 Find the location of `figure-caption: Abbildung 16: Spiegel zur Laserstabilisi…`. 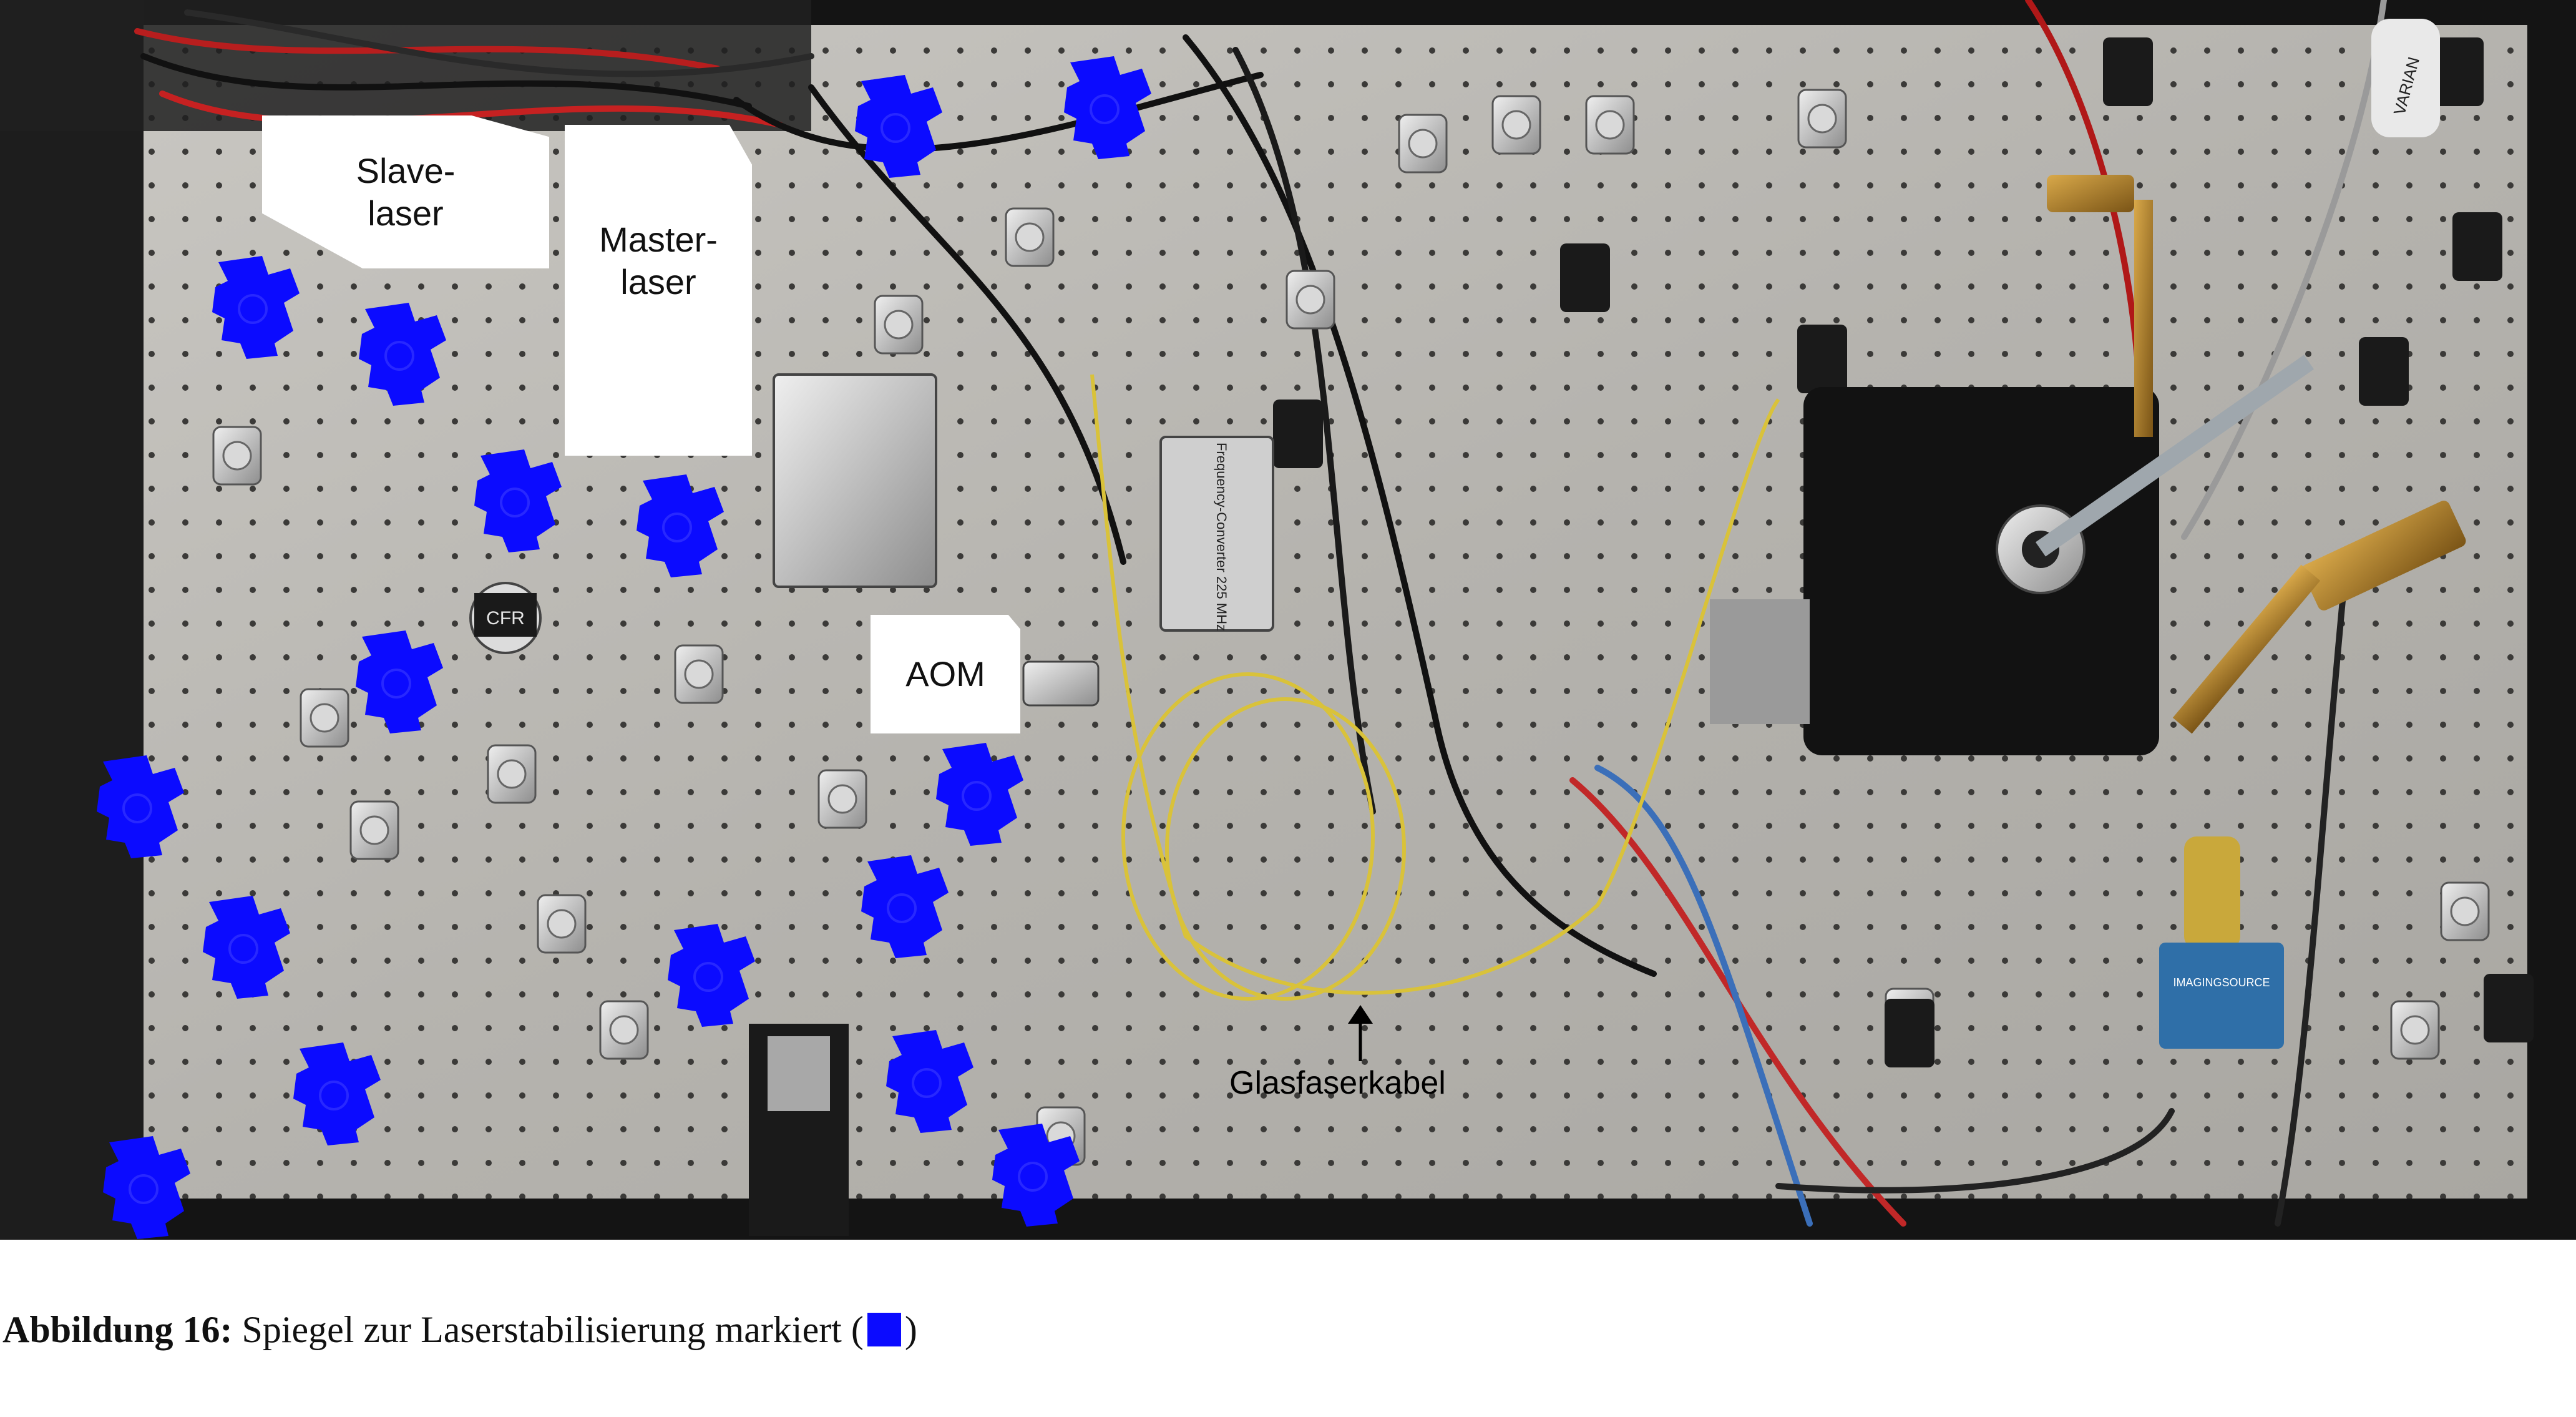

figure-caption: Abbildung 16: Spiegel zur Laserstabilisi… is located at coordinates (1288, 1329).